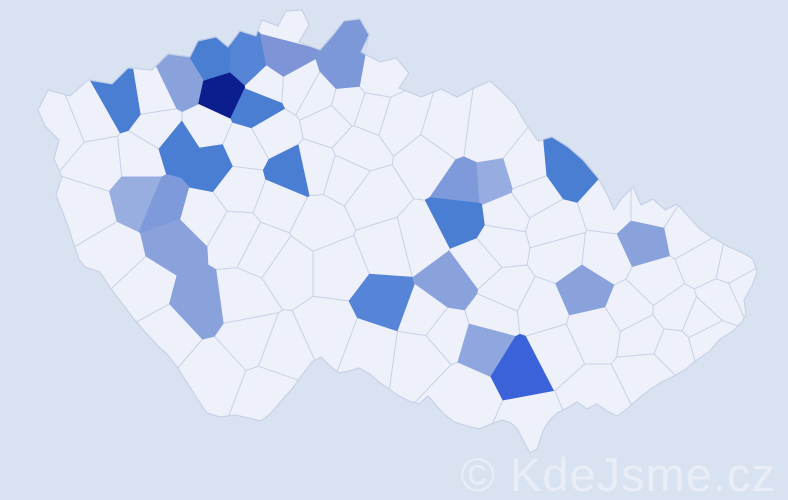  I want to click on watermark: © KdeJsme.cz, so click(618, 474).